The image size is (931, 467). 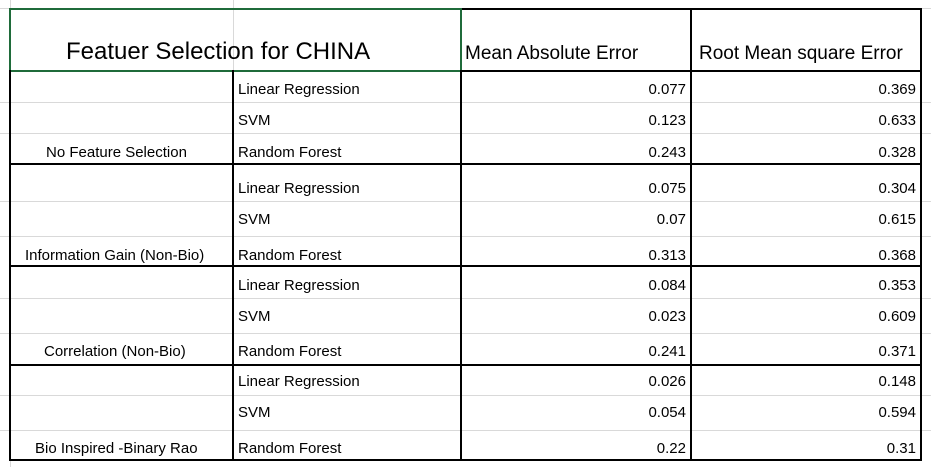 What do you see at coordinates (667, 351) in the screenshot?
I see `mae-value: 0.241` at bounding box center [667, 351].